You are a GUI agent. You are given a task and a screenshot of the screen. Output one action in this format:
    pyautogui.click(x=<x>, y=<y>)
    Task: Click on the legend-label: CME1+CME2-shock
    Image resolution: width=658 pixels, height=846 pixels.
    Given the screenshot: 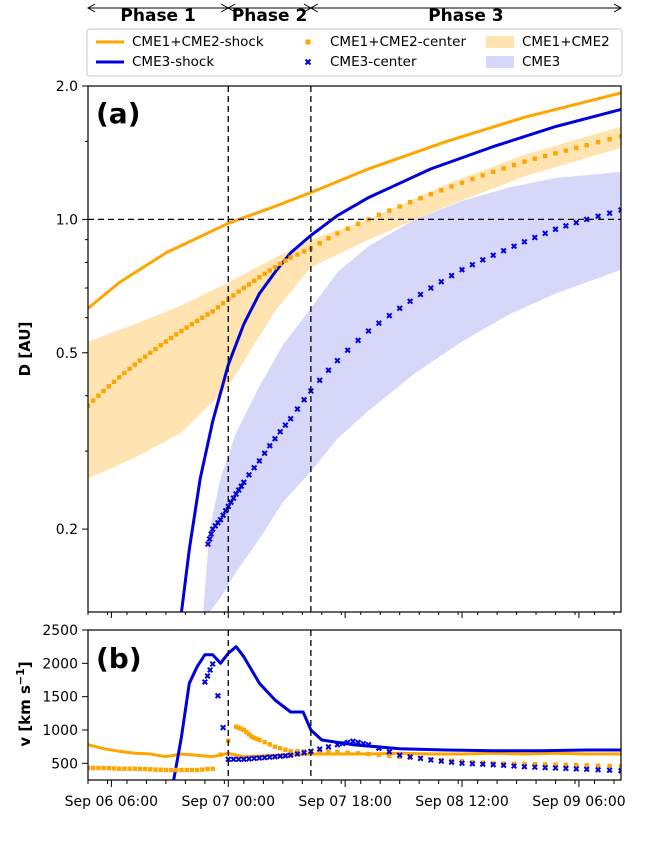 What is the action you would take?
    pyautogui.click(x=198, y=42)
    